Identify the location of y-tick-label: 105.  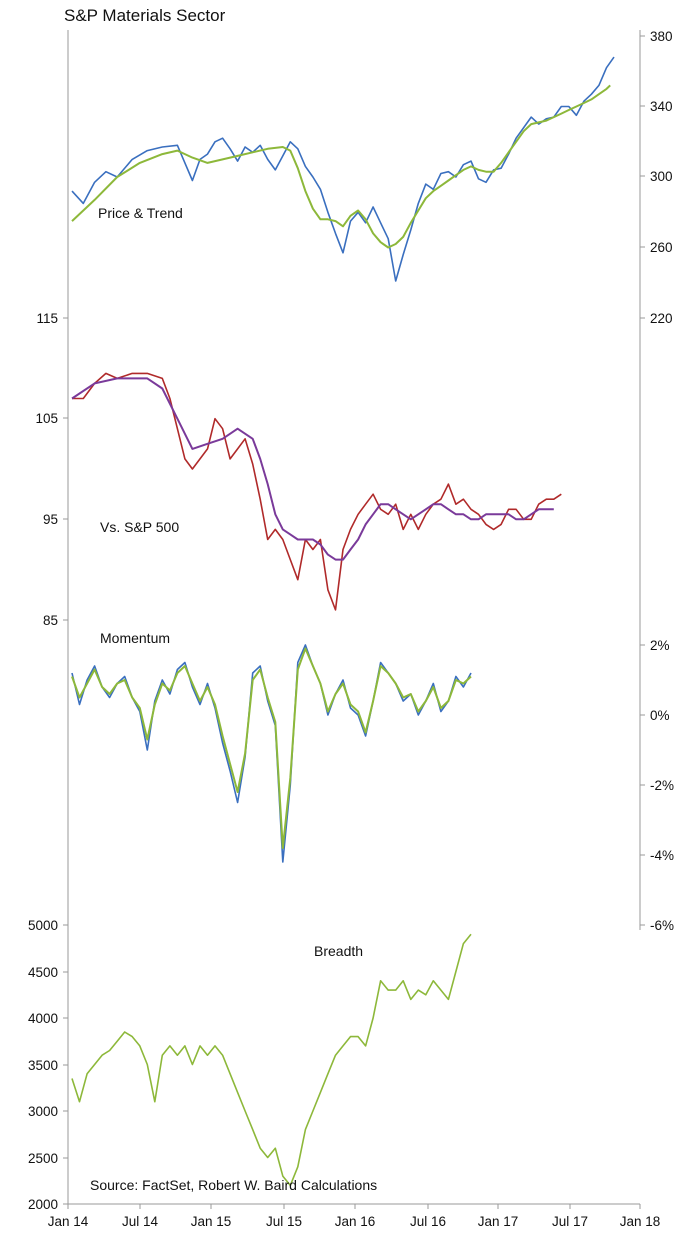
(46, 418).